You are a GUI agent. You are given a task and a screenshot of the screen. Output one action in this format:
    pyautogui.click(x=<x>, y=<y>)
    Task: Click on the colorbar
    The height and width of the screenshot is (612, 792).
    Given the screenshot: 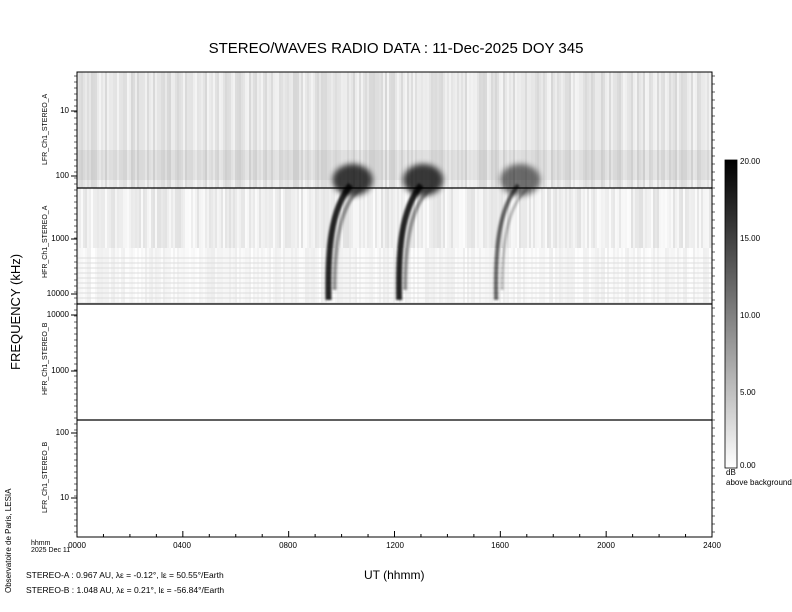 What is the action you would take?
    pyautogui.click(x=731, y=314)
    